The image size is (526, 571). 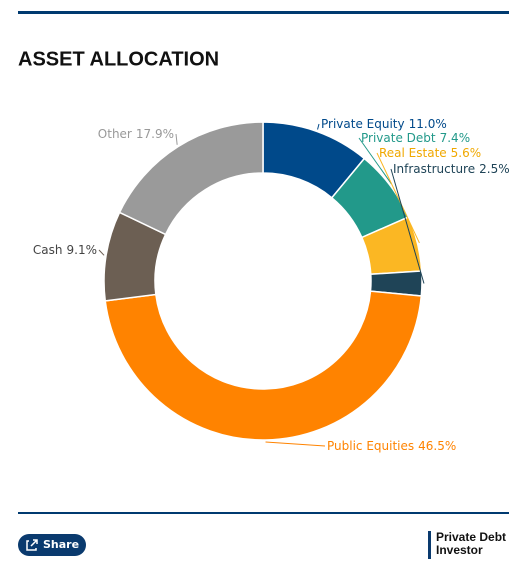 I want to click on slice-label: Other 17.9%, so click(x=136, y=134).